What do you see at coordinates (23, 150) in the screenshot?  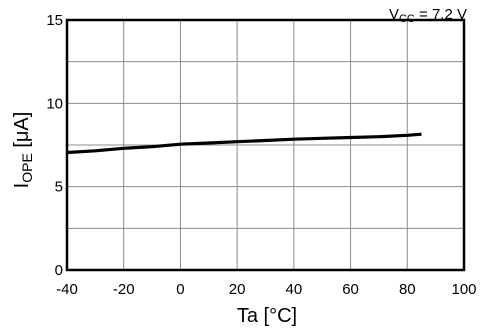 I see `y-axis-title: IOPE [μA]` at bounding box center [23, 150].